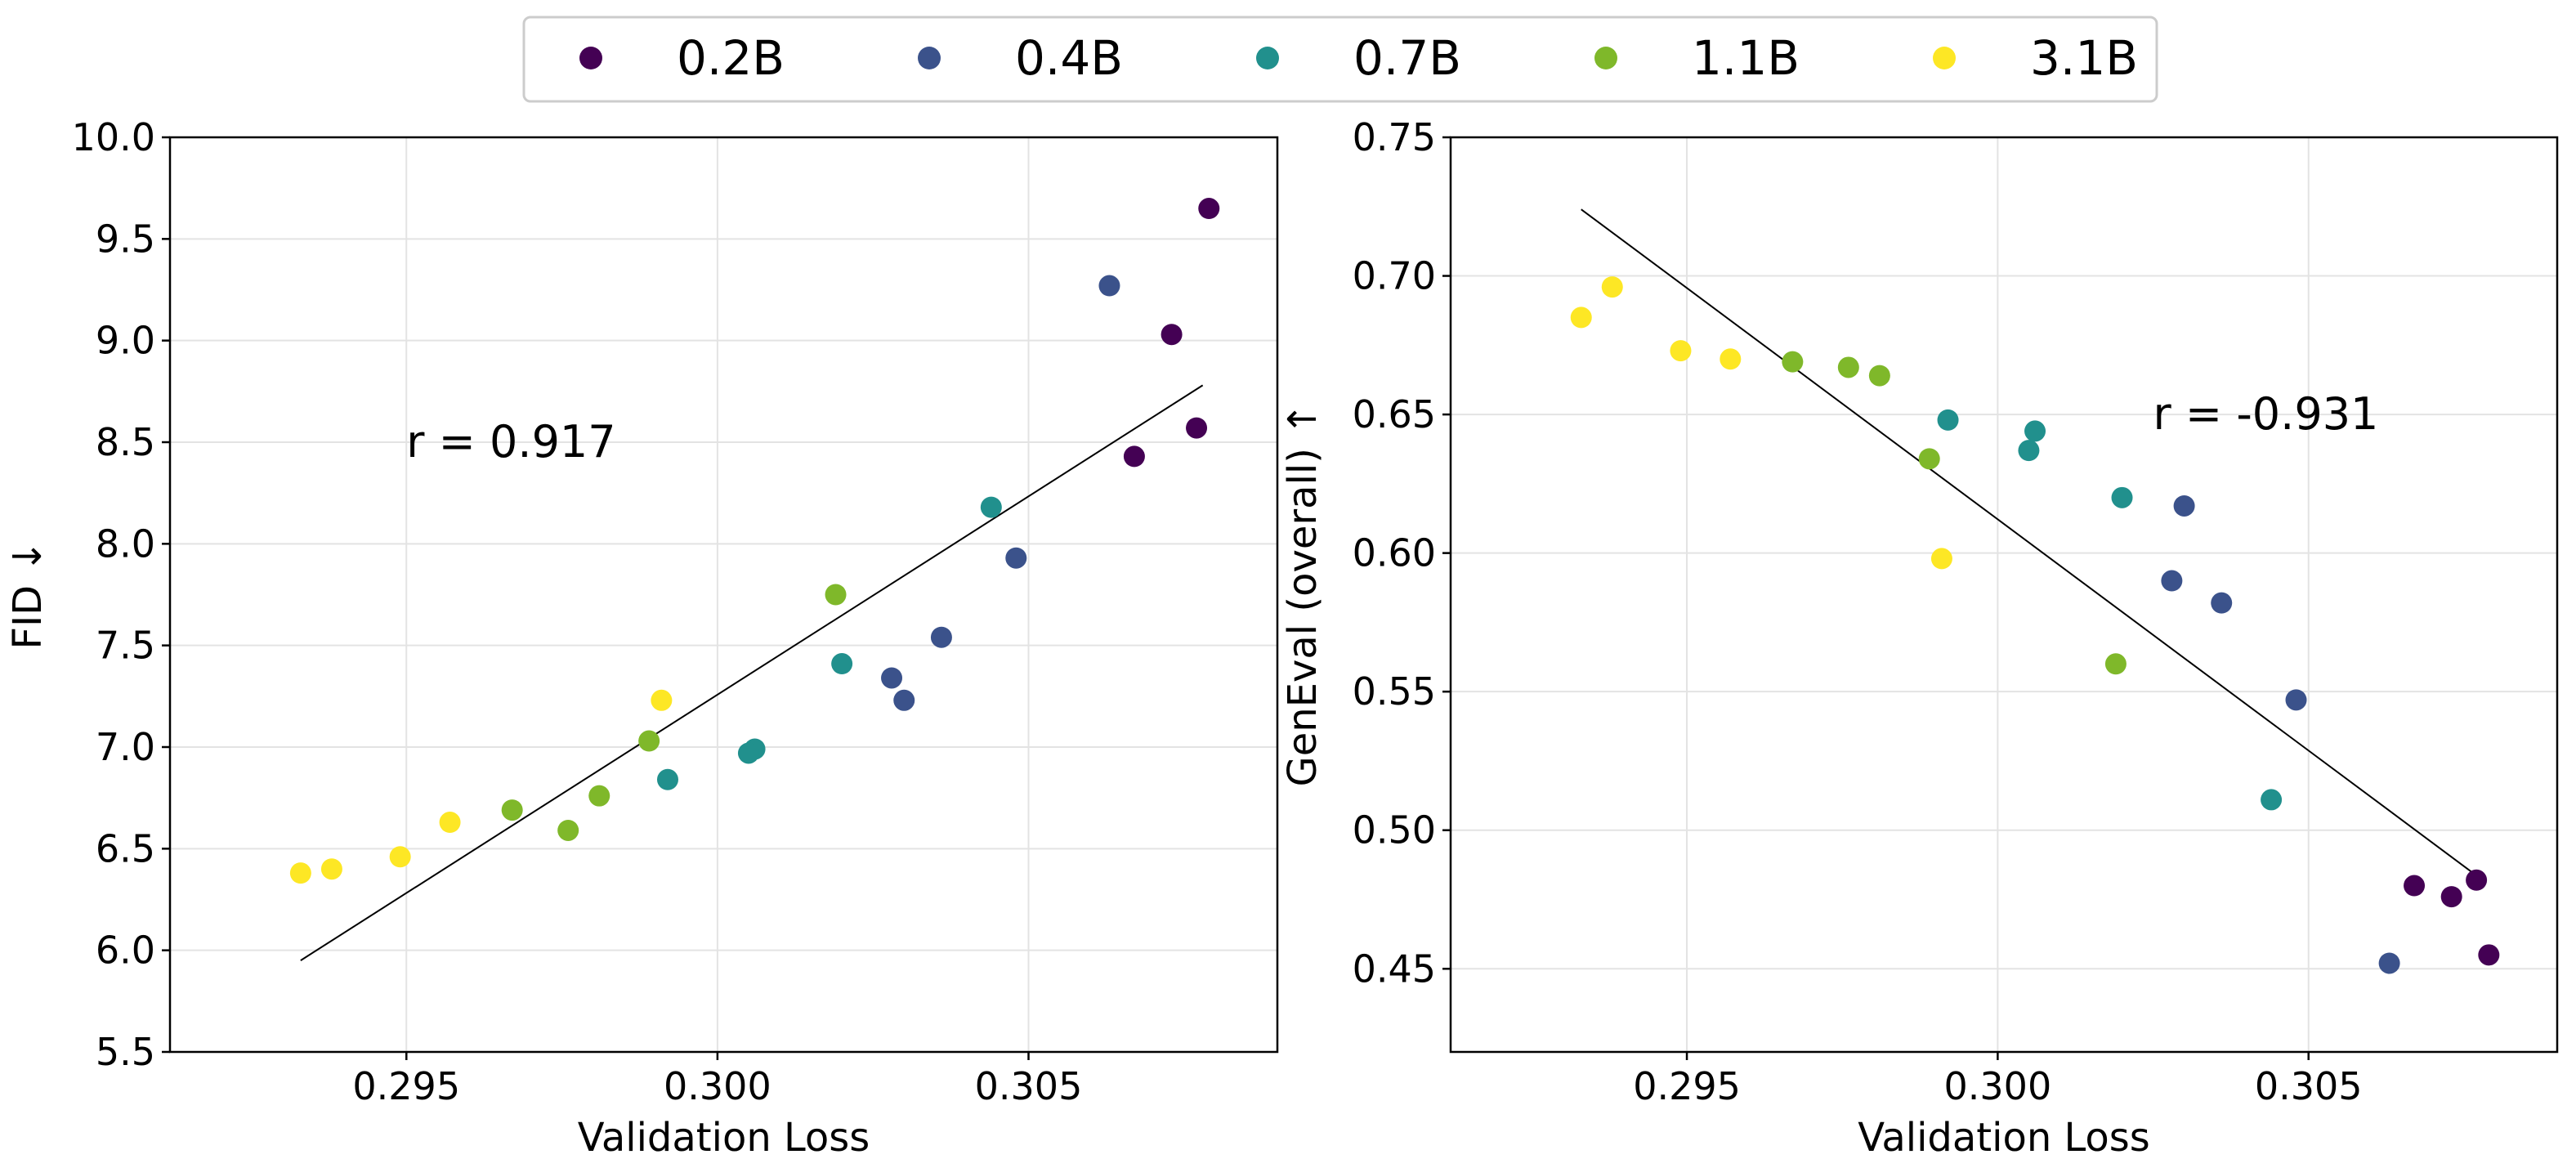 Image resolution: width=2576 pixels, height=1159 pixels. I want to click on geneval-y-tick-label: 0.55, so click(1394, 691).